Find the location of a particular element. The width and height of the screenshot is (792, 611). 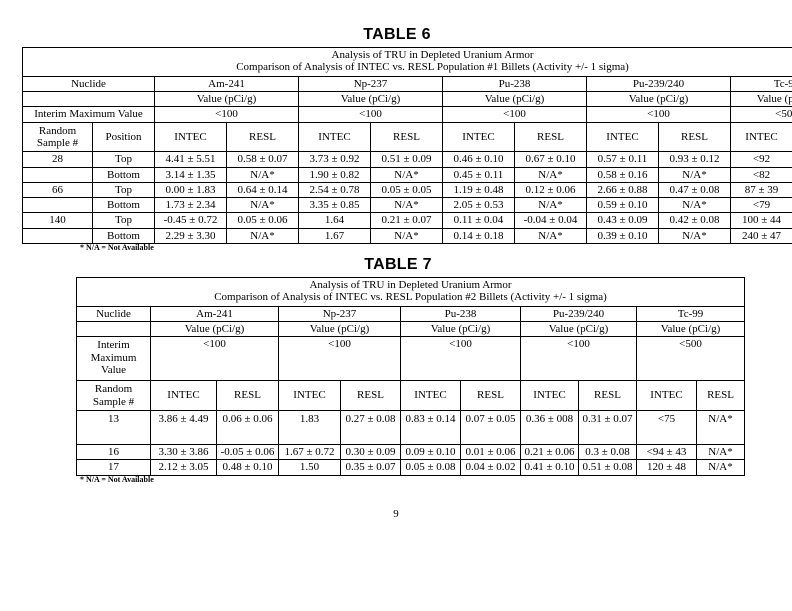

table-7-footnote: * N/A = Not Available is located at coordinates (117, 479).